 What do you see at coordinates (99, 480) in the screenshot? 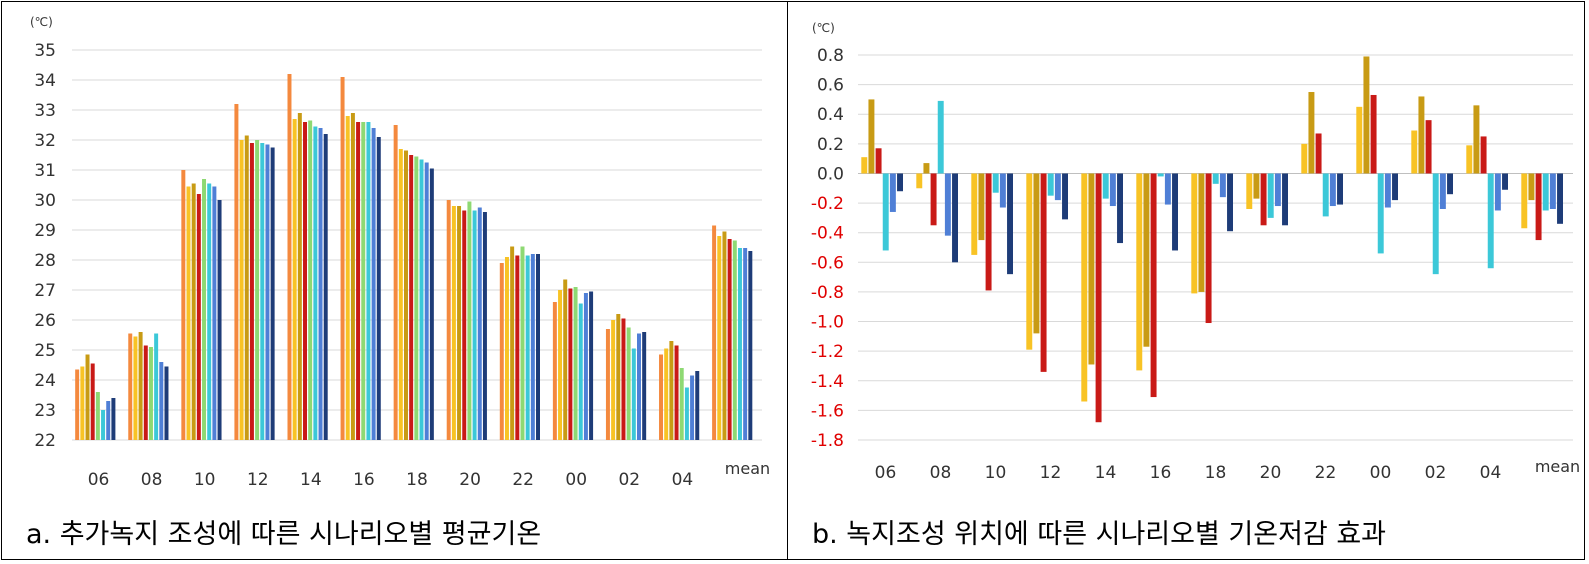
I see `x-tick-label: 06` at bounding box center [99, 480].